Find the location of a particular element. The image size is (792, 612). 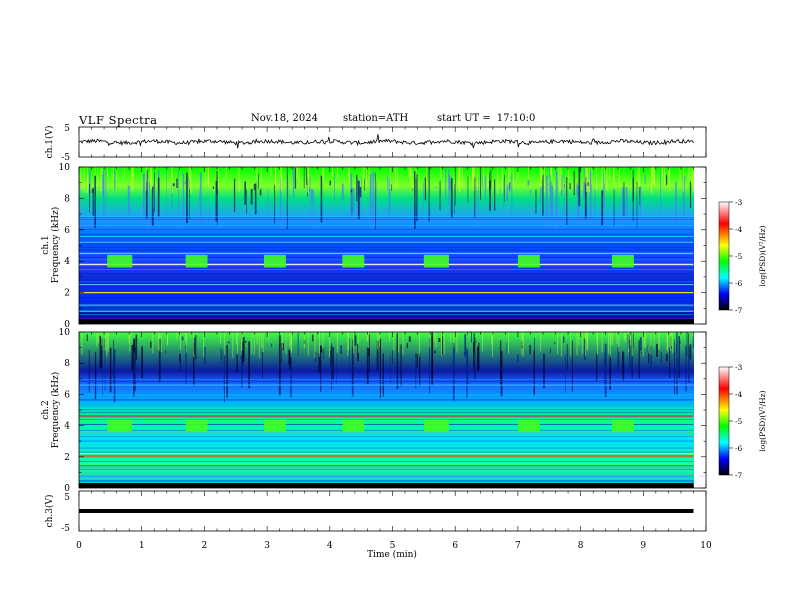

start-time-value: 17:10:0 is located at coordinates (516, 118).